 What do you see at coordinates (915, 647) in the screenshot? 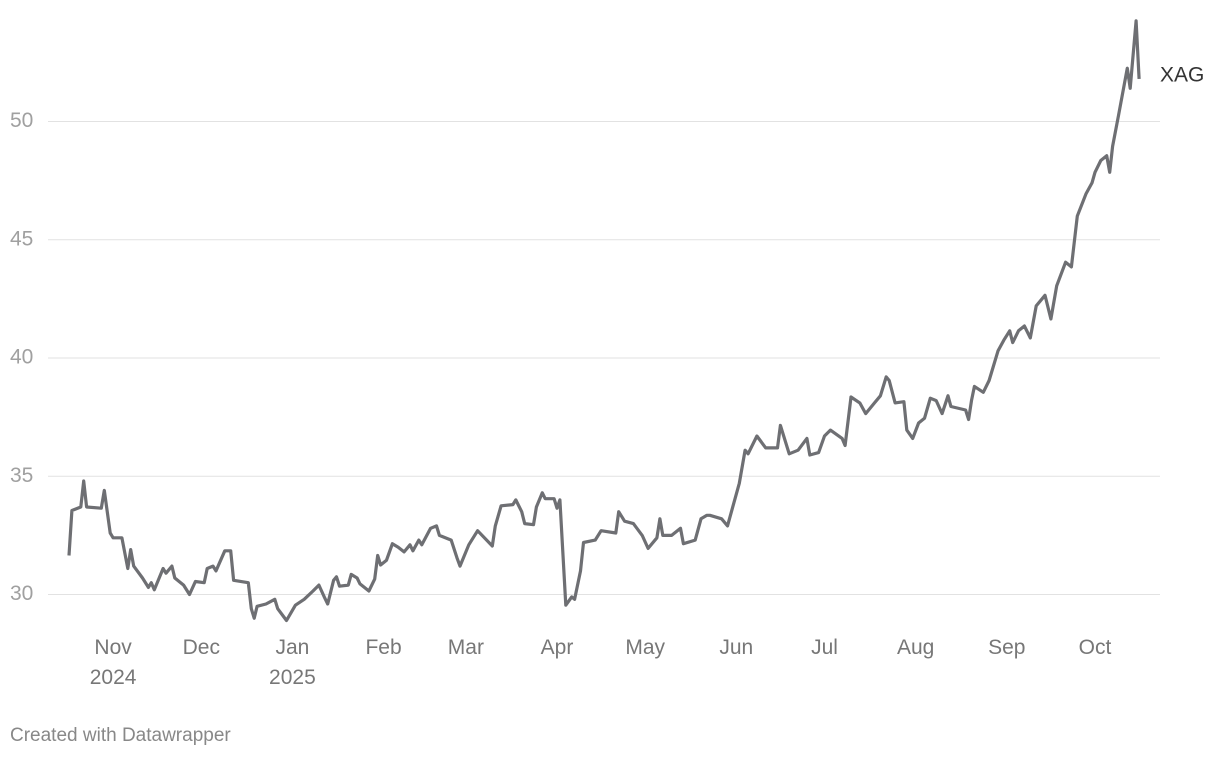
I see `x-tick-label: Aug` at bounding box center [915, 647].